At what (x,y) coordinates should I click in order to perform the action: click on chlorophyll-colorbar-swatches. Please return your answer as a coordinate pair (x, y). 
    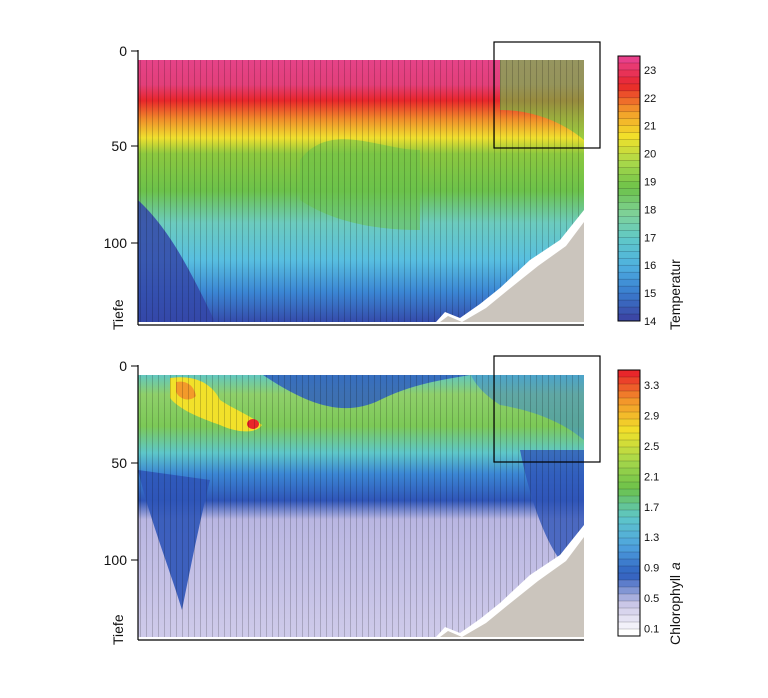
    Looking at the image, I should click on (629, 503).